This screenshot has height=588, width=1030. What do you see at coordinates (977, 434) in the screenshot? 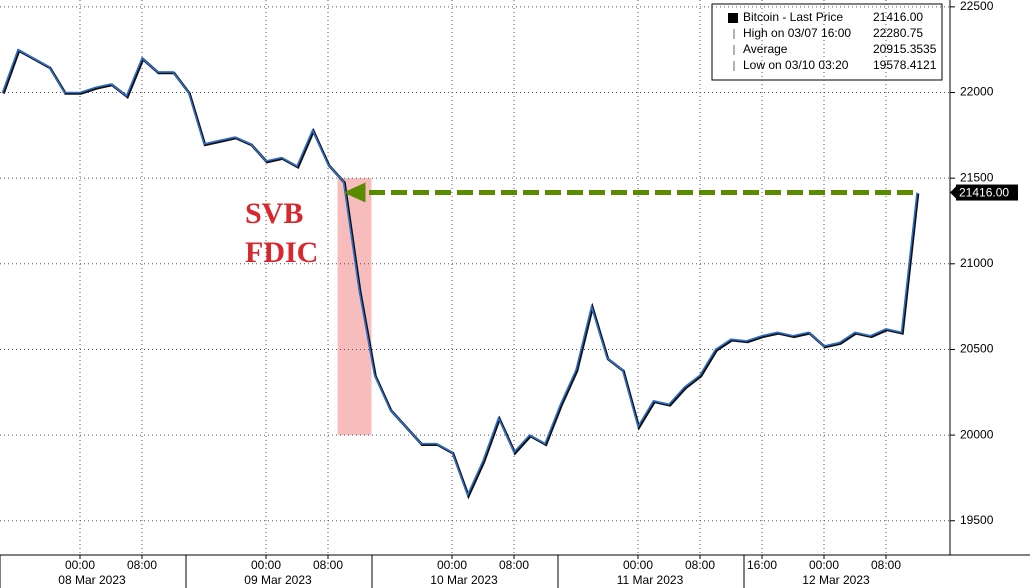
I see `y-tick-label: 20000` at bounding box center [977, 434].